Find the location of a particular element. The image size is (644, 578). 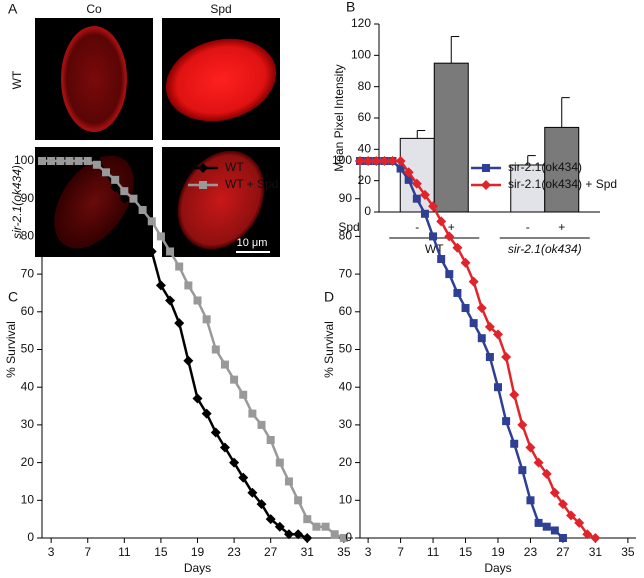

series-label: + is located at coordinates (451, 227).